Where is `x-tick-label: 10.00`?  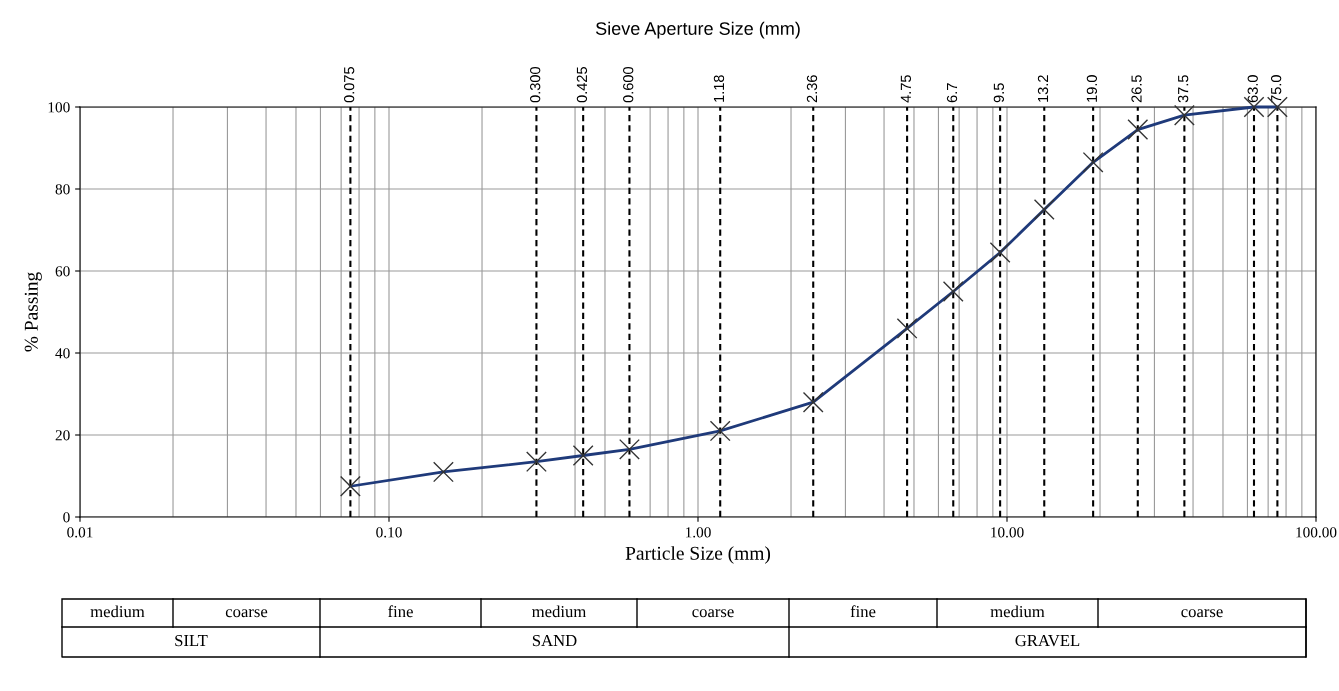
x-tick-label: 10.00 is located at coordinates (1007, 532).